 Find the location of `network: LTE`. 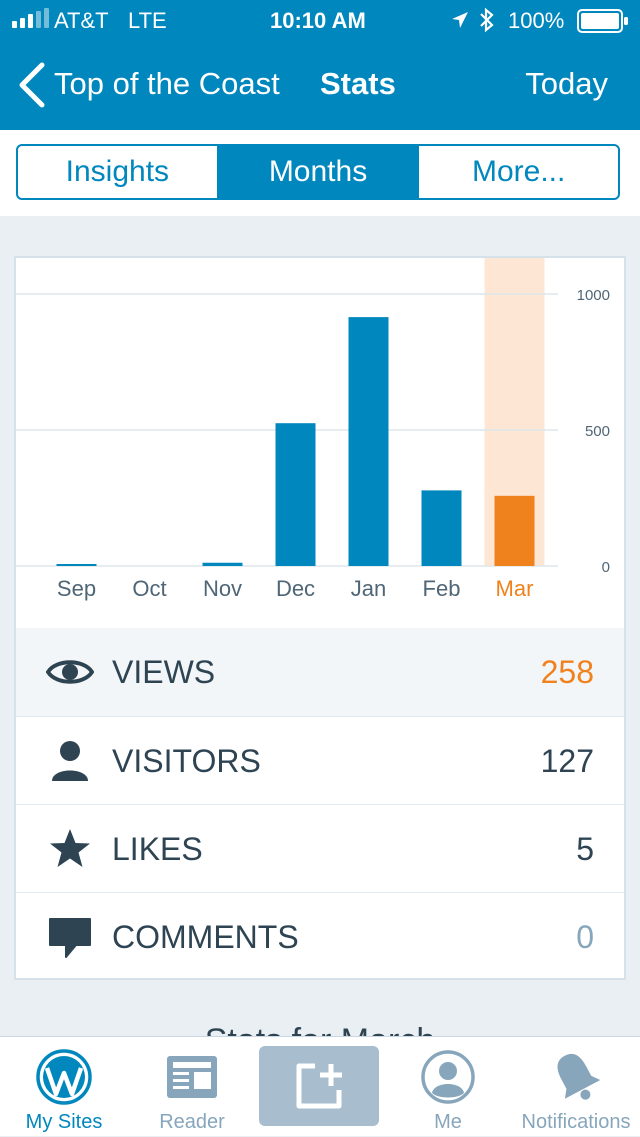

network: LTE is located at coordinates (147, 20).